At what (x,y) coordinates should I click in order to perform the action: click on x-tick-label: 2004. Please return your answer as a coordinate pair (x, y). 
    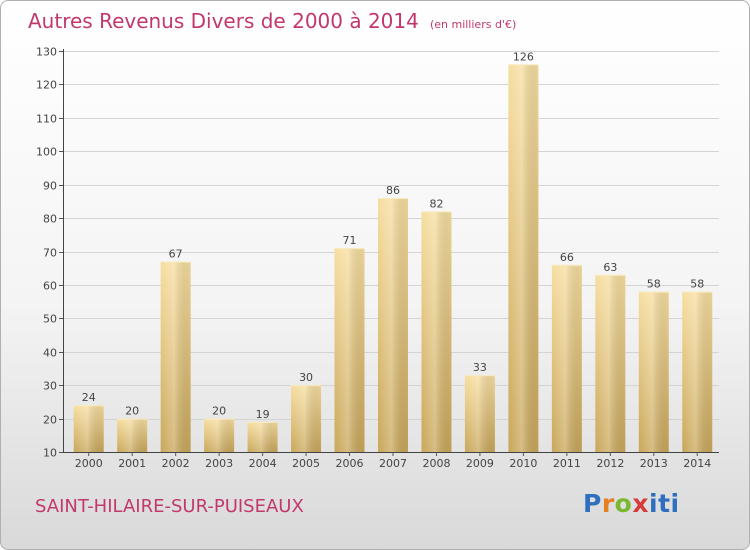
    Looking at the image, I should click on (263, 463).